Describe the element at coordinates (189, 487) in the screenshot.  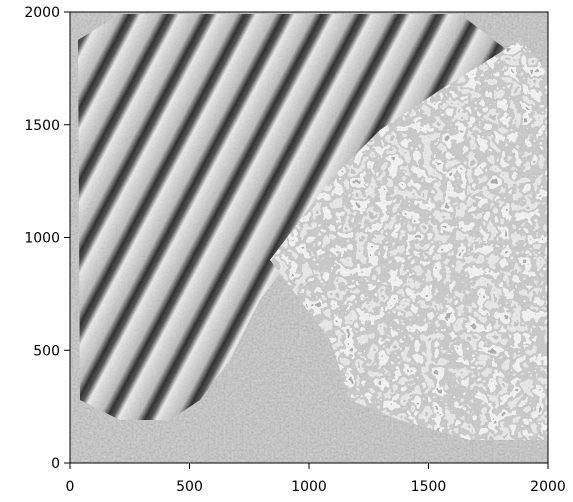
I see `x-tick-label: 500` at that location.